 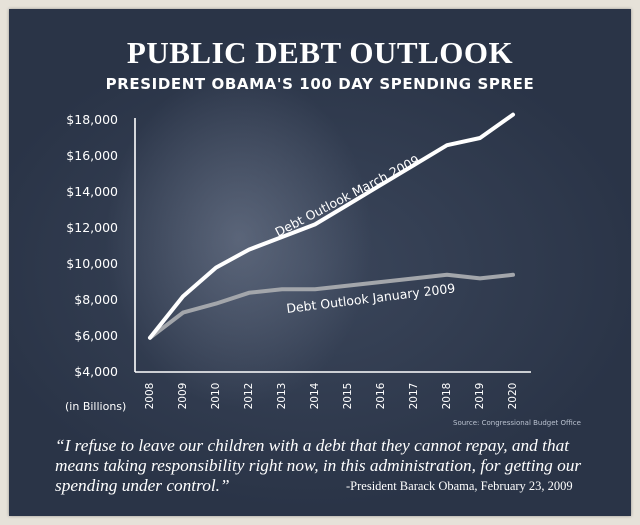 What do you see at coordinates (92, 119) in the screenshot?
I see `y-tick-label: $18,000` at bounding box center [92, 119].